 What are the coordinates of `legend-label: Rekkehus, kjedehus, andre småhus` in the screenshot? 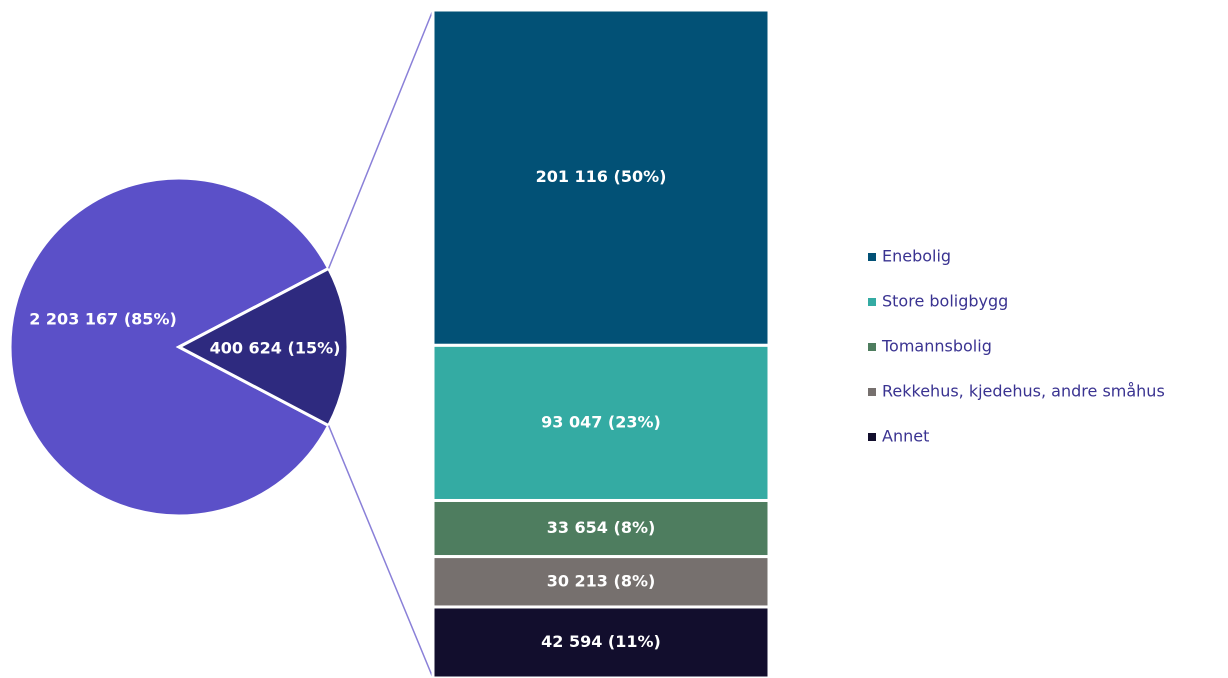 It's located at (1023, 391).